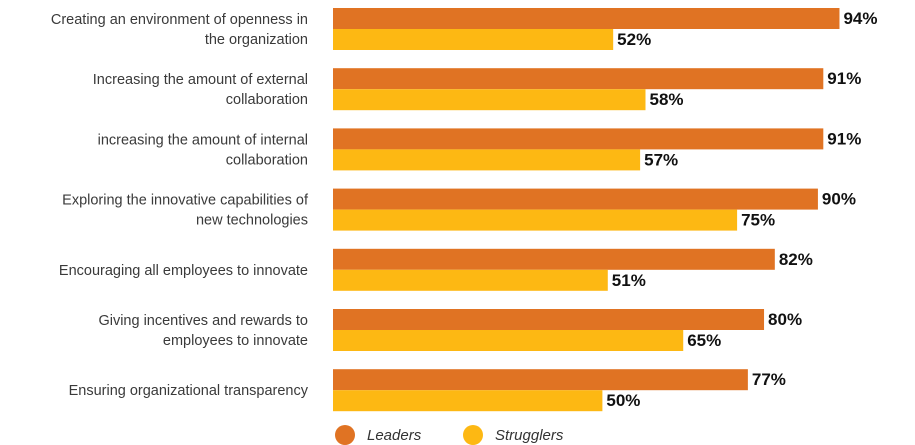 This screenshot has height=445, width=915. What do you see at coordinates (634, 39) in the screenshot?
I see `strugglers-value-label: 52%` at bounding box center [634, 39].